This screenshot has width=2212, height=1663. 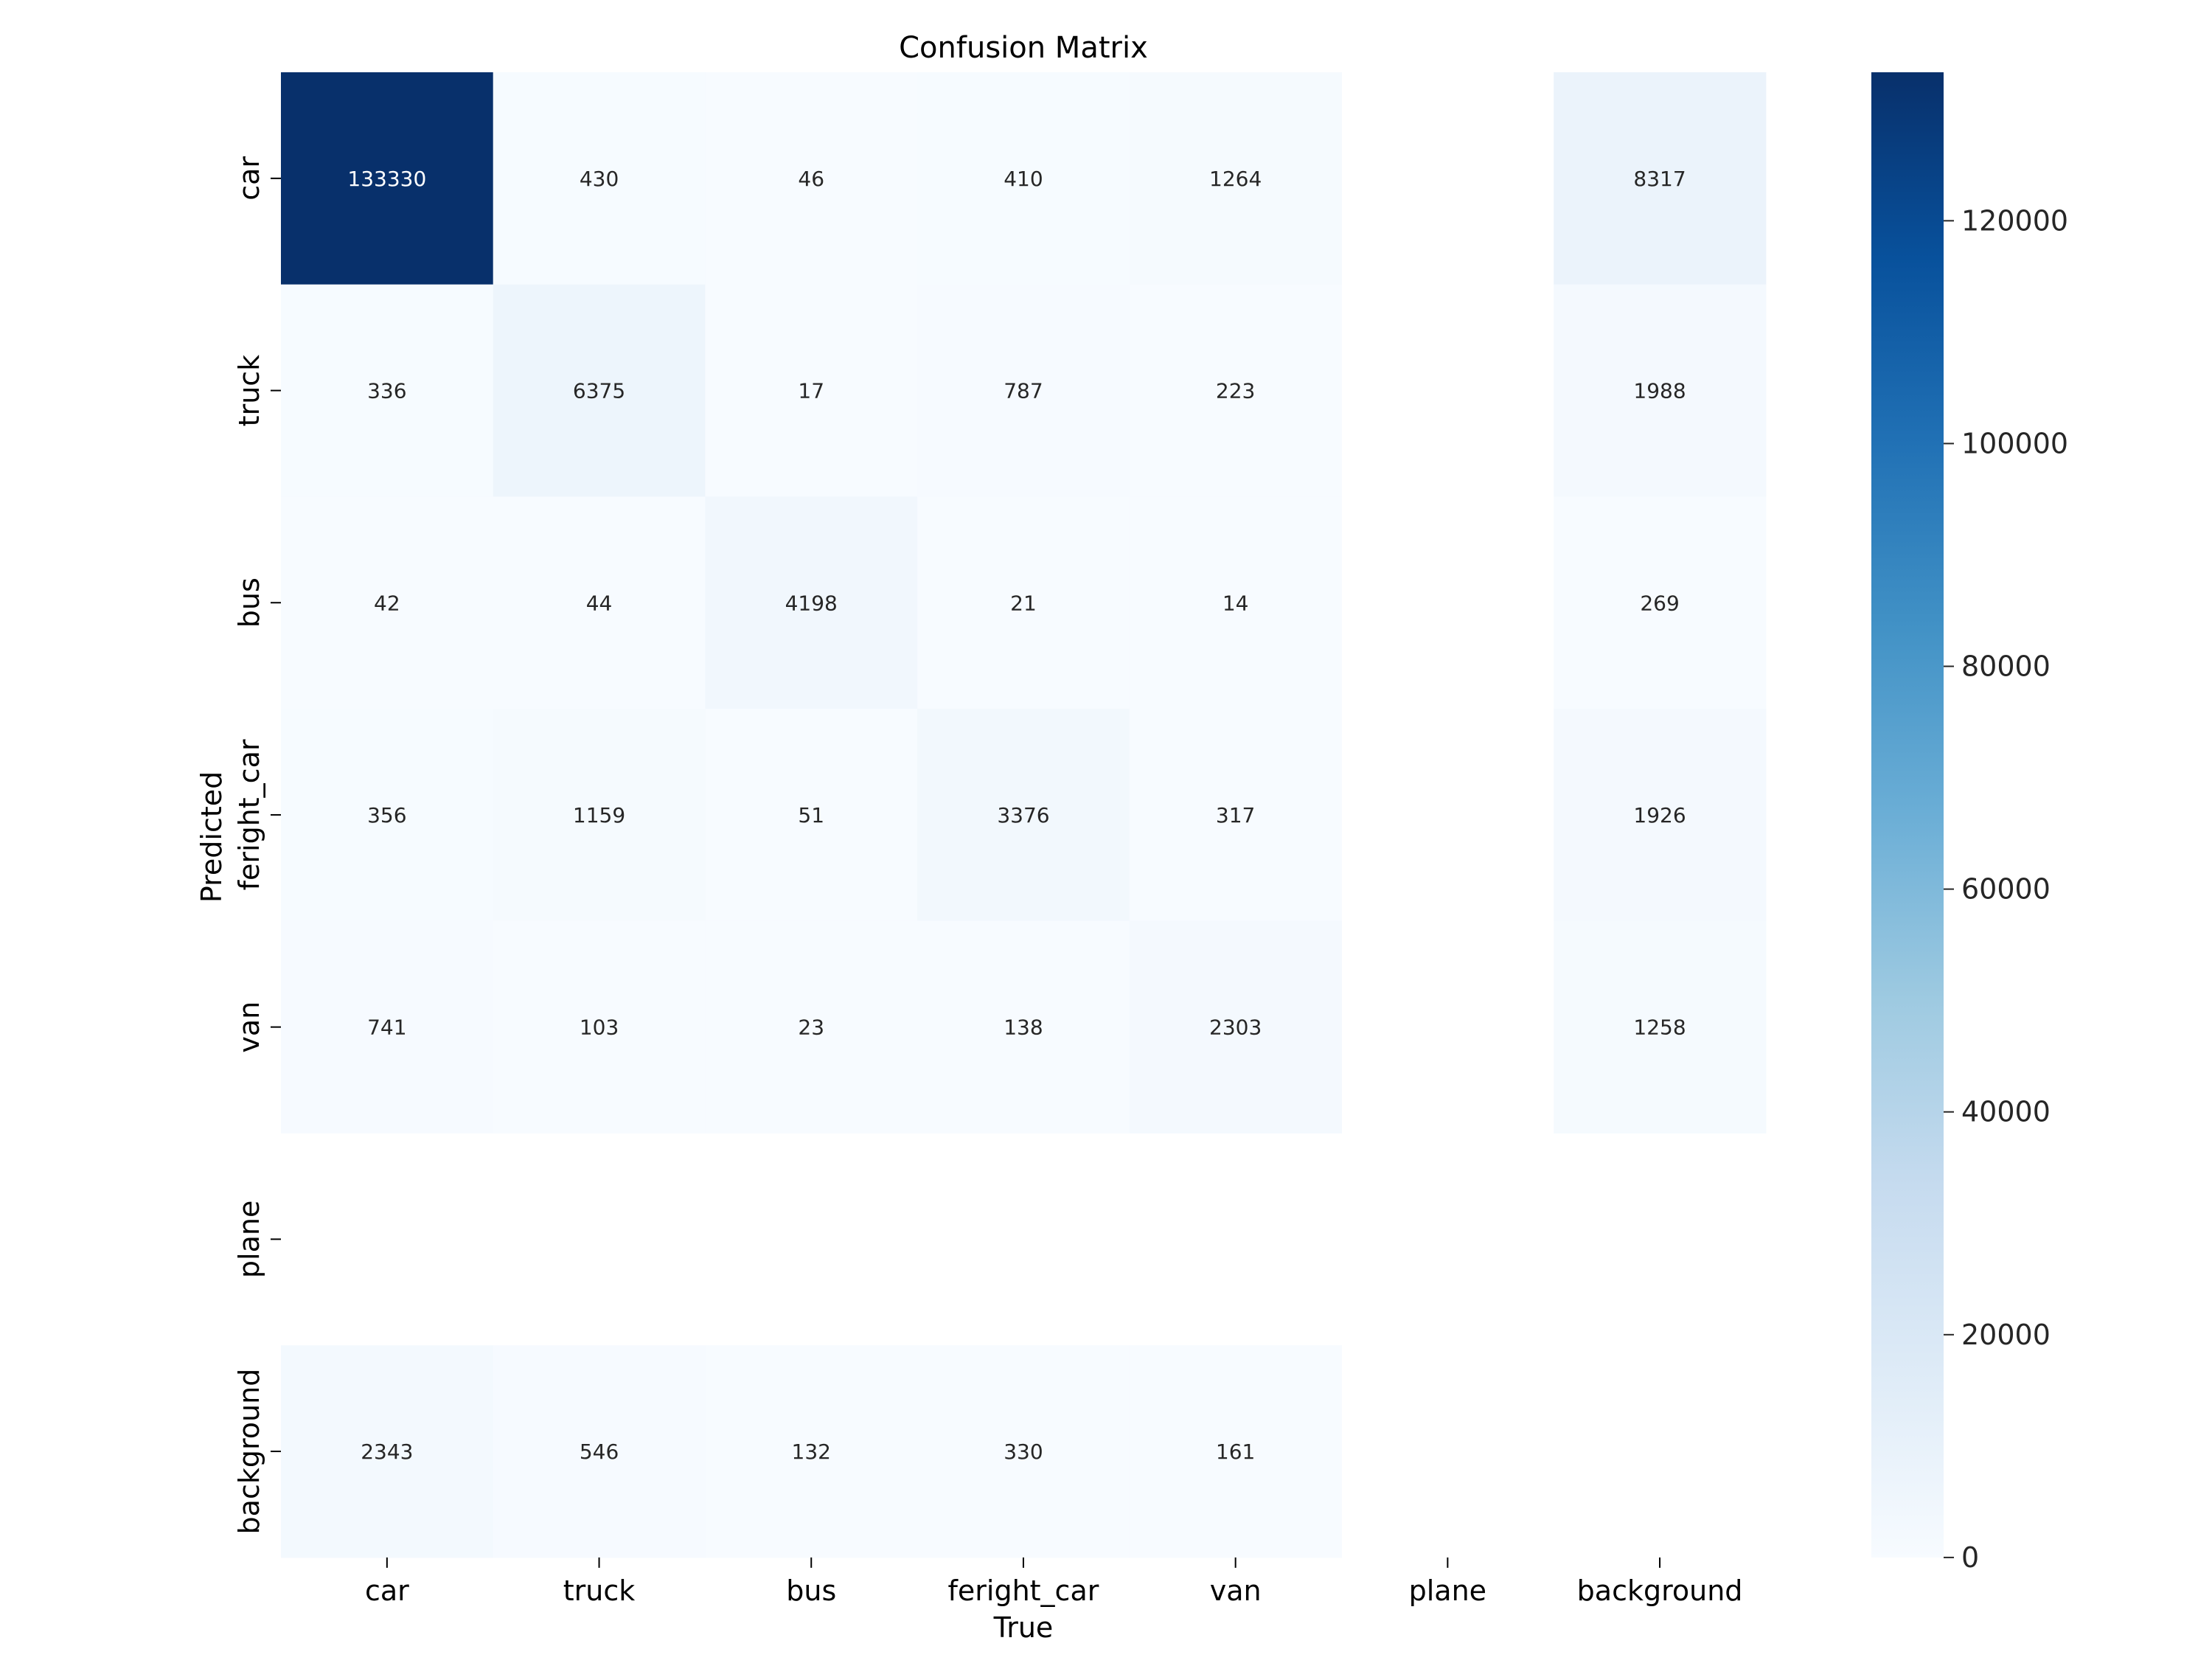 I want to click on cell-value-label: 3376, so click(x=1023, y=815).